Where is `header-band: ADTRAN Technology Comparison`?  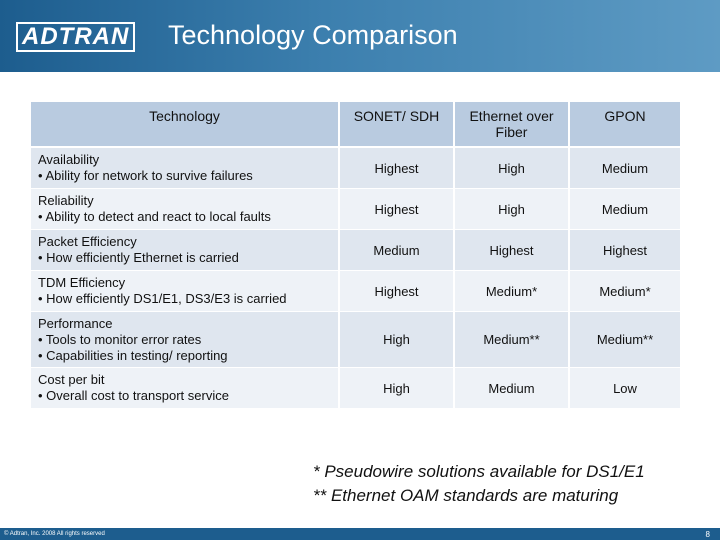
header-band: ADTRAN Technology Comparison is located at coordinates (360, 36).